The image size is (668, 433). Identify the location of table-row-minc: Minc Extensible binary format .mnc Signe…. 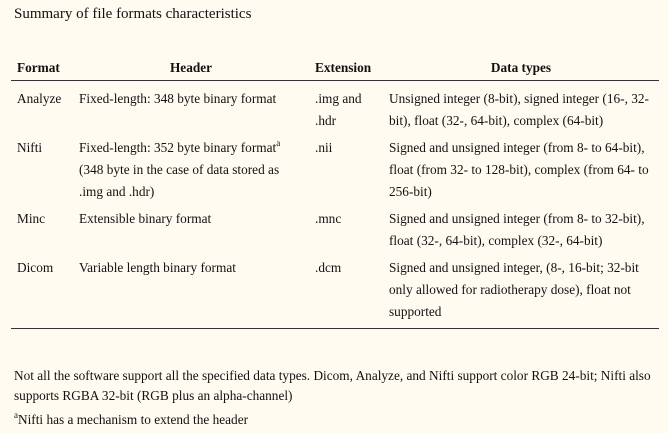
(335, 232).